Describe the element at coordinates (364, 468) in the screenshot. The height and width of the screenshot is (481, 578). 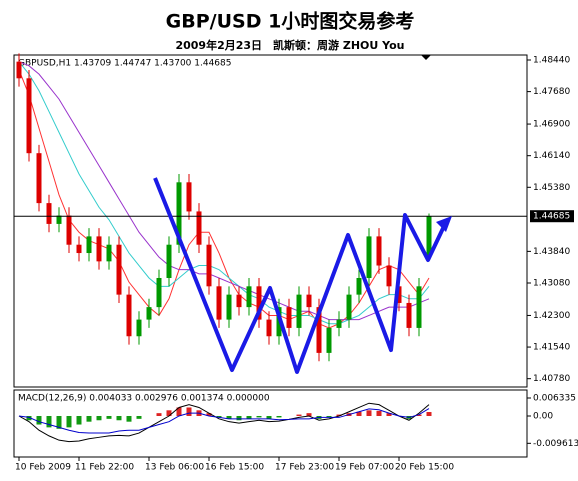
I see `x-tick-label: 19 Feb 07:00` at that location.